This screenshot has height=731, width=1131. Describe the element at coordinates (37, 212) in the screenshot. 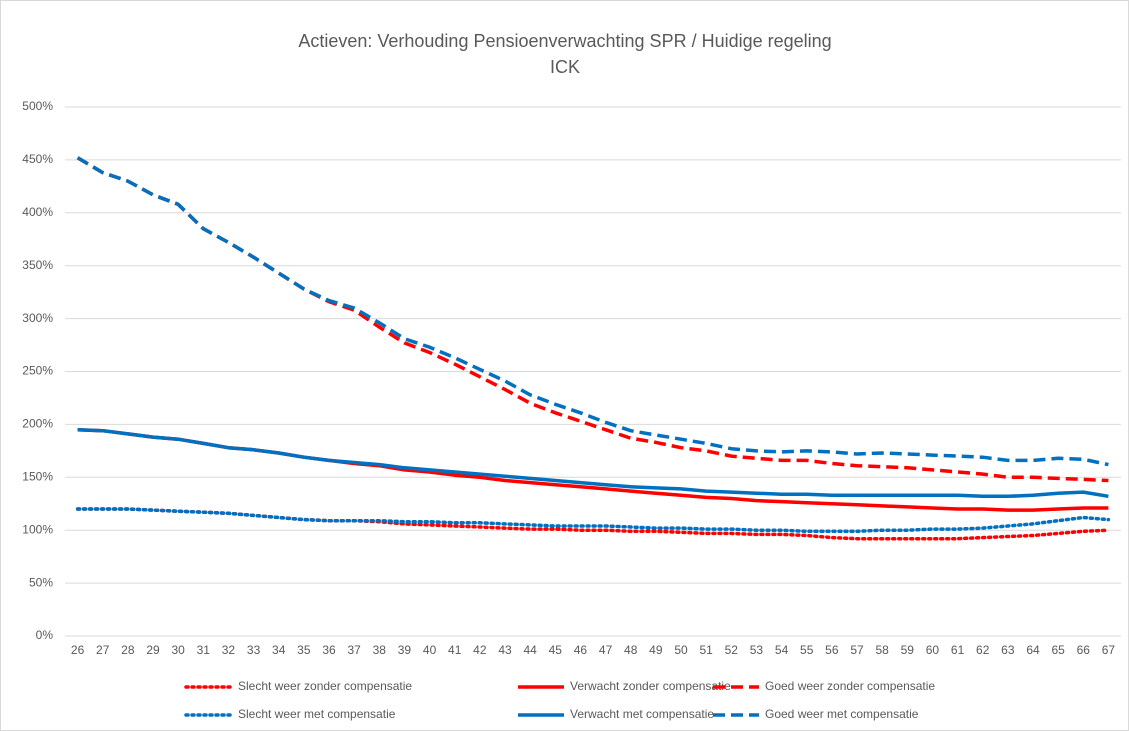

I see `y-tick-label: 400%` at that location.